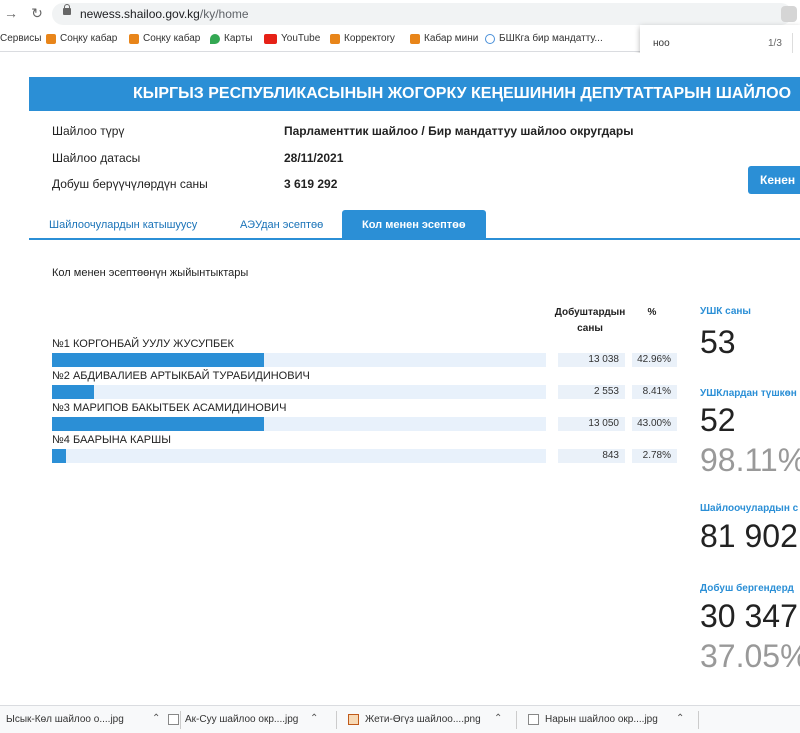 The height and width of the screenshot is (733, 800). What do you see at coordinates (725, 311) in the screenshot?
I see `ushk-count-label: УШК саны` at bounding box center [725, 311].